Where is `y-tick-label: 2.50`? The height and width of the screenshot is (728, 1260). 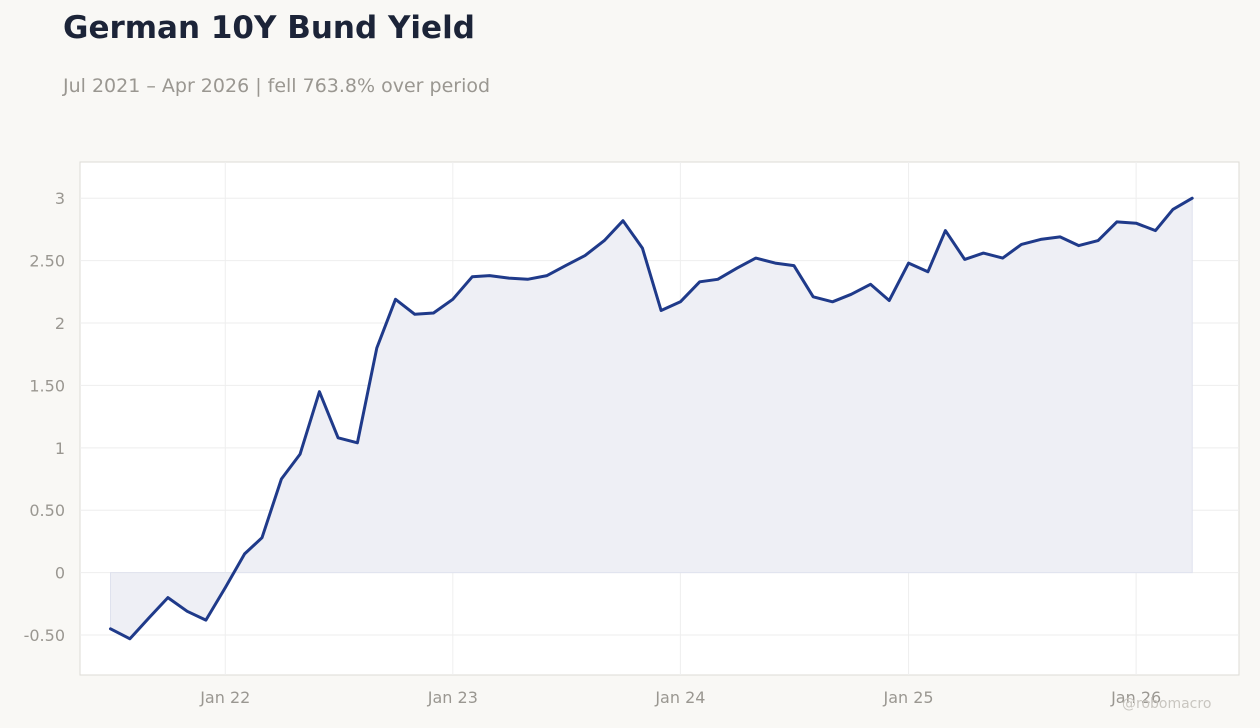
y-tick-label: 2.50 is located at coordinates (47, 261).